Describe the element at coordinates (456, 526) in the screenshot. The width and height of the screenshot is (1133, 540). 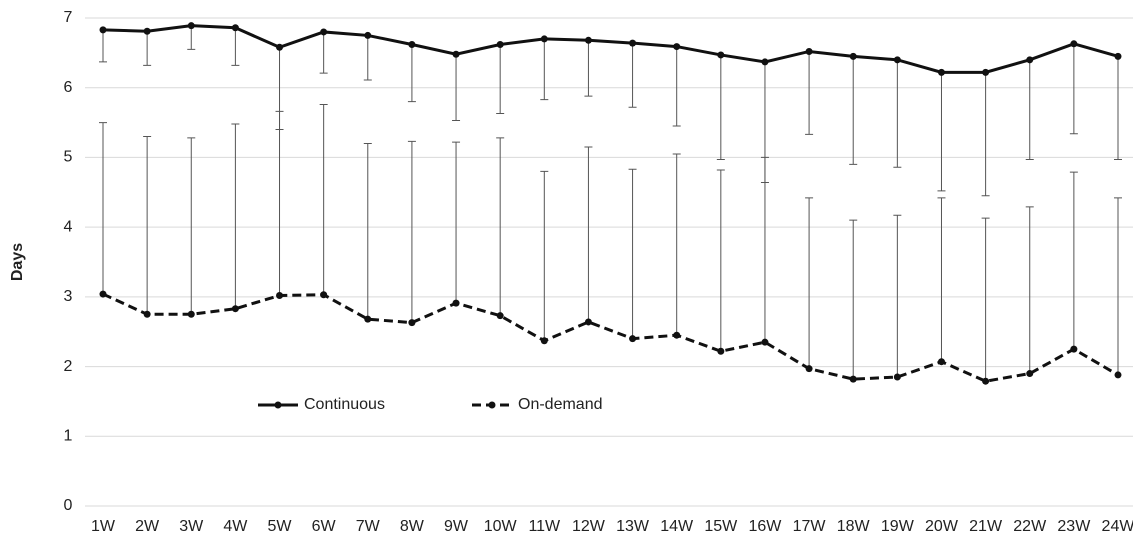
I see `x-tick-label: 9W` at that location.